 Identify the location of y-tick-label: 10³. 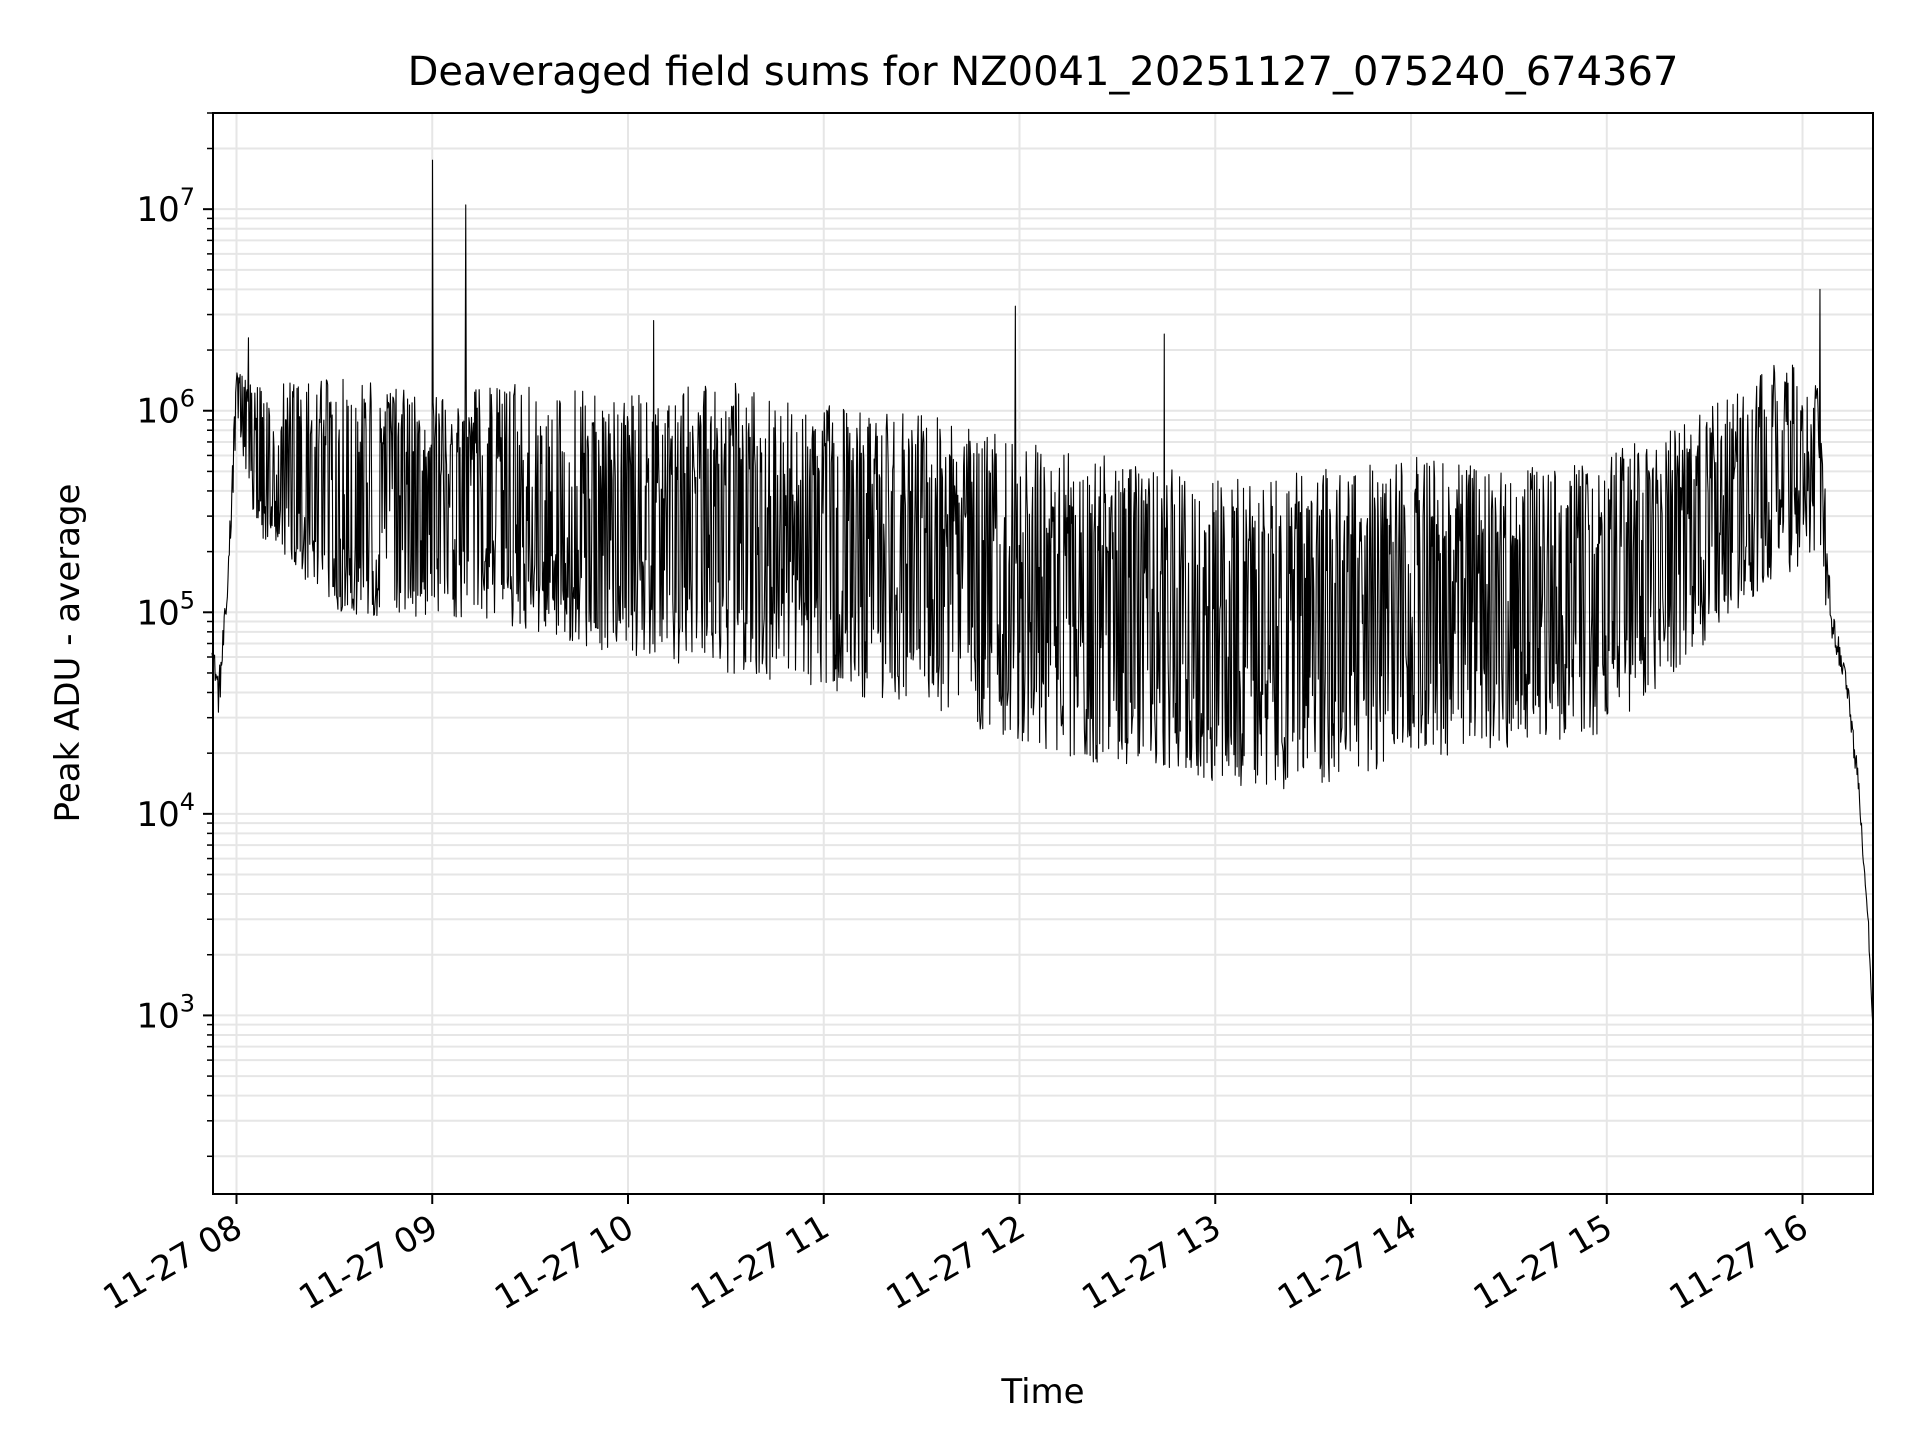
(165, 1012).